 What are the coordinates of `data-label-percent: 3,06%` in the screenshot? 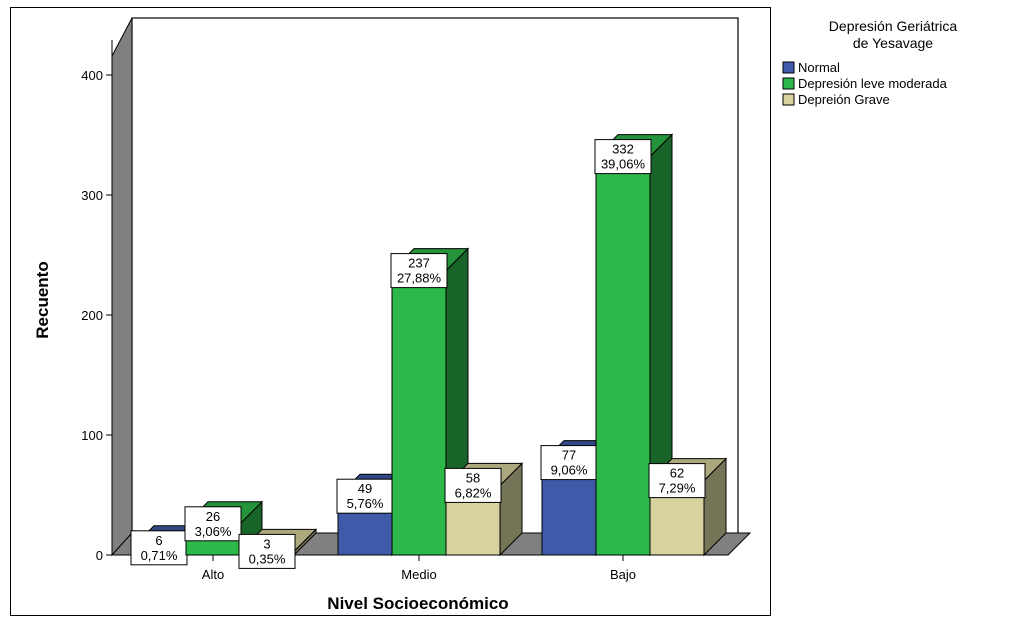 It's located at (213, 531).